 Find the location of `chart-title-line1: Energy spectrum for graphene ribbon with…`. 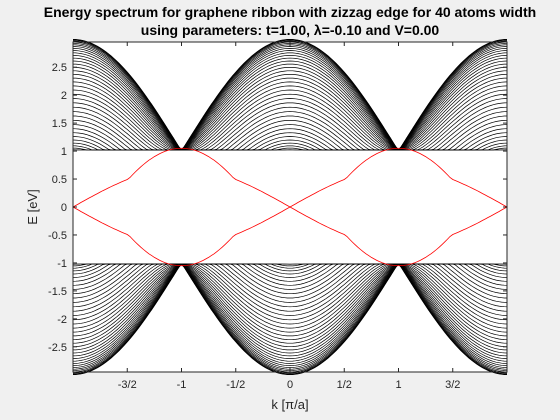

chart-title-line1: Energy spectrum for graphene ribbon with… is located at coordinates (290, 12).